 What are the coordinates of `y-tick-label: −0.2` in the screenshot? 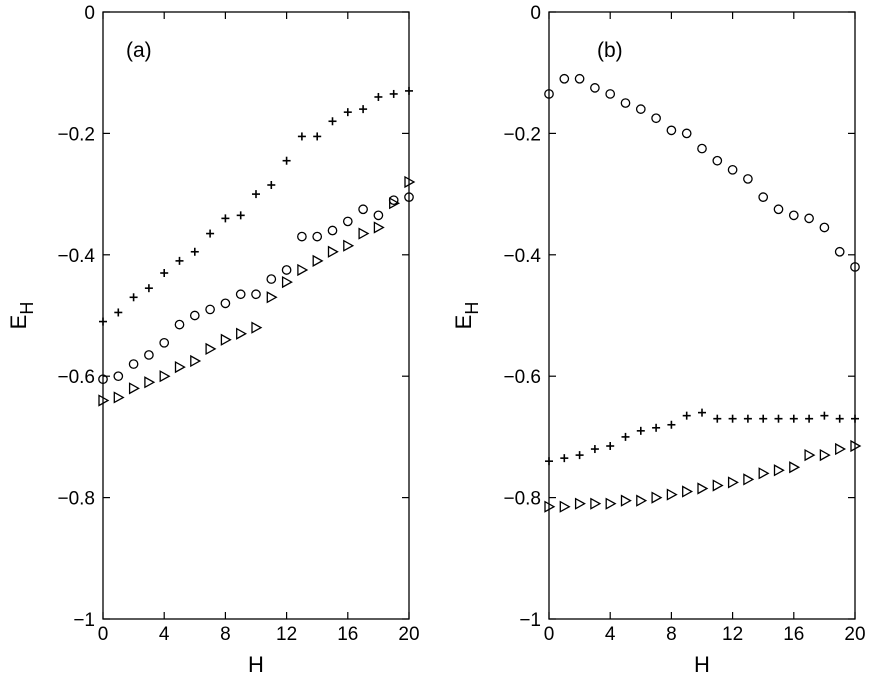 It's located at (522, 134).